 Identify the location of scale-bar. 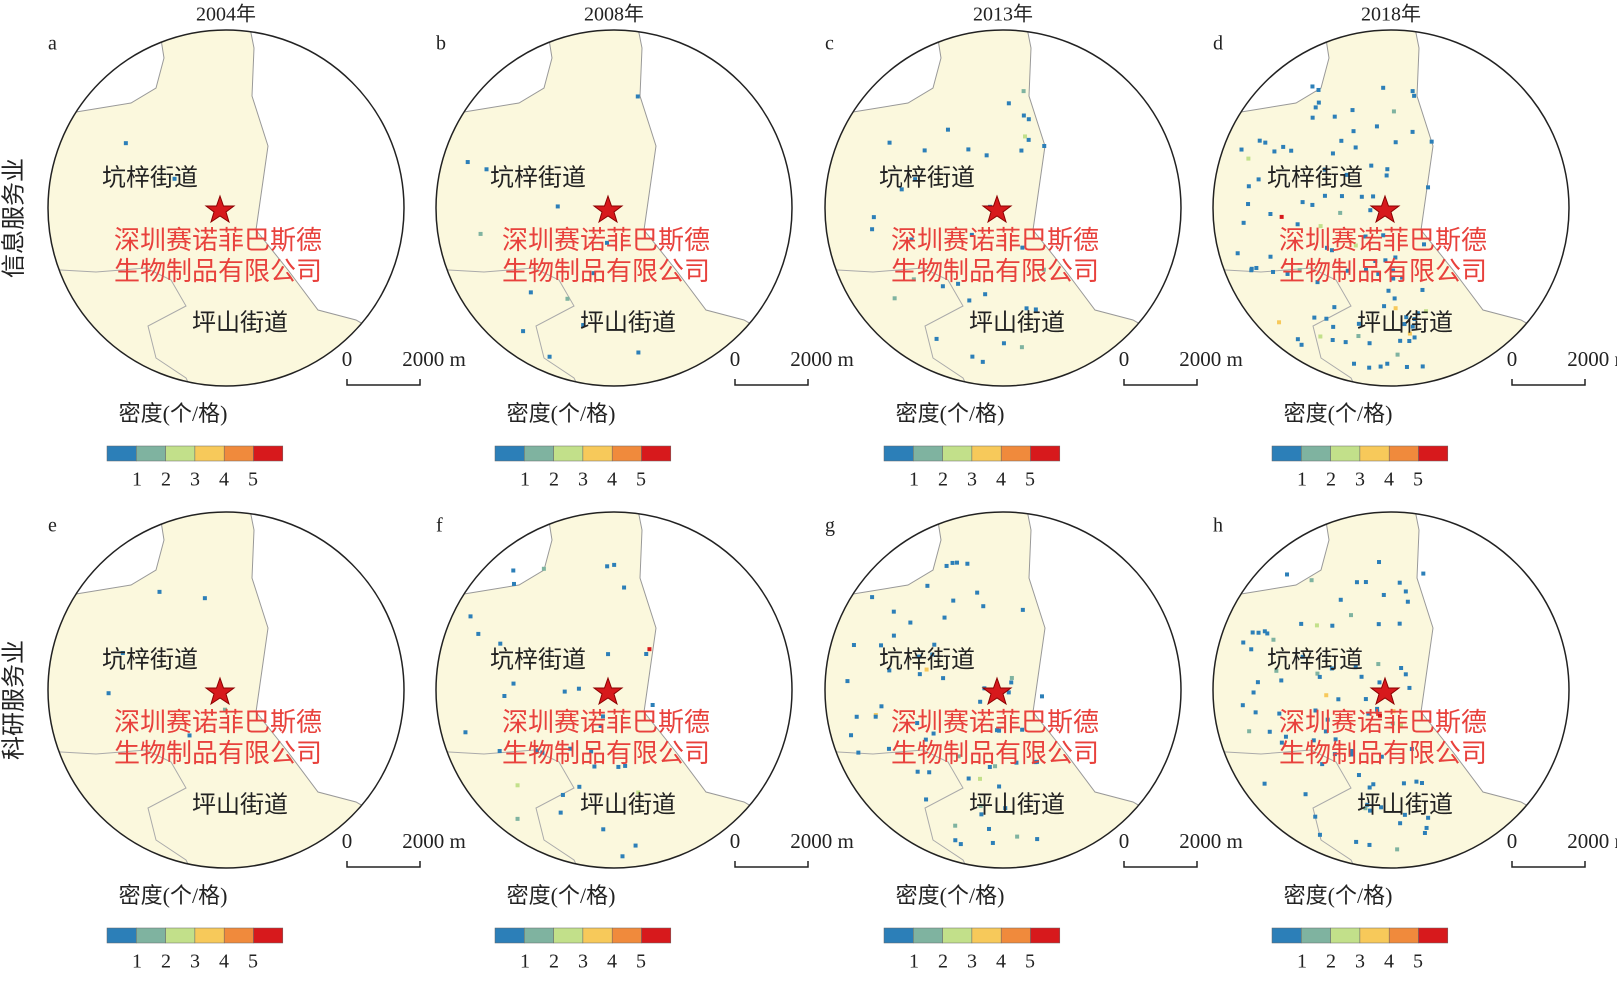
(1548, 864).